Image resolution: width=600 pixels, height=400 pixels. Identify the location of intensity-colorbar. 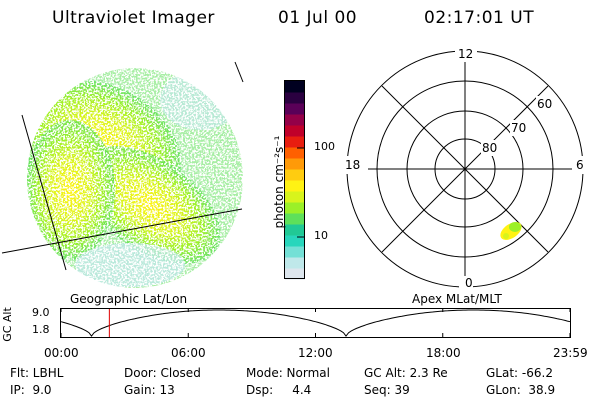
(294, 180).